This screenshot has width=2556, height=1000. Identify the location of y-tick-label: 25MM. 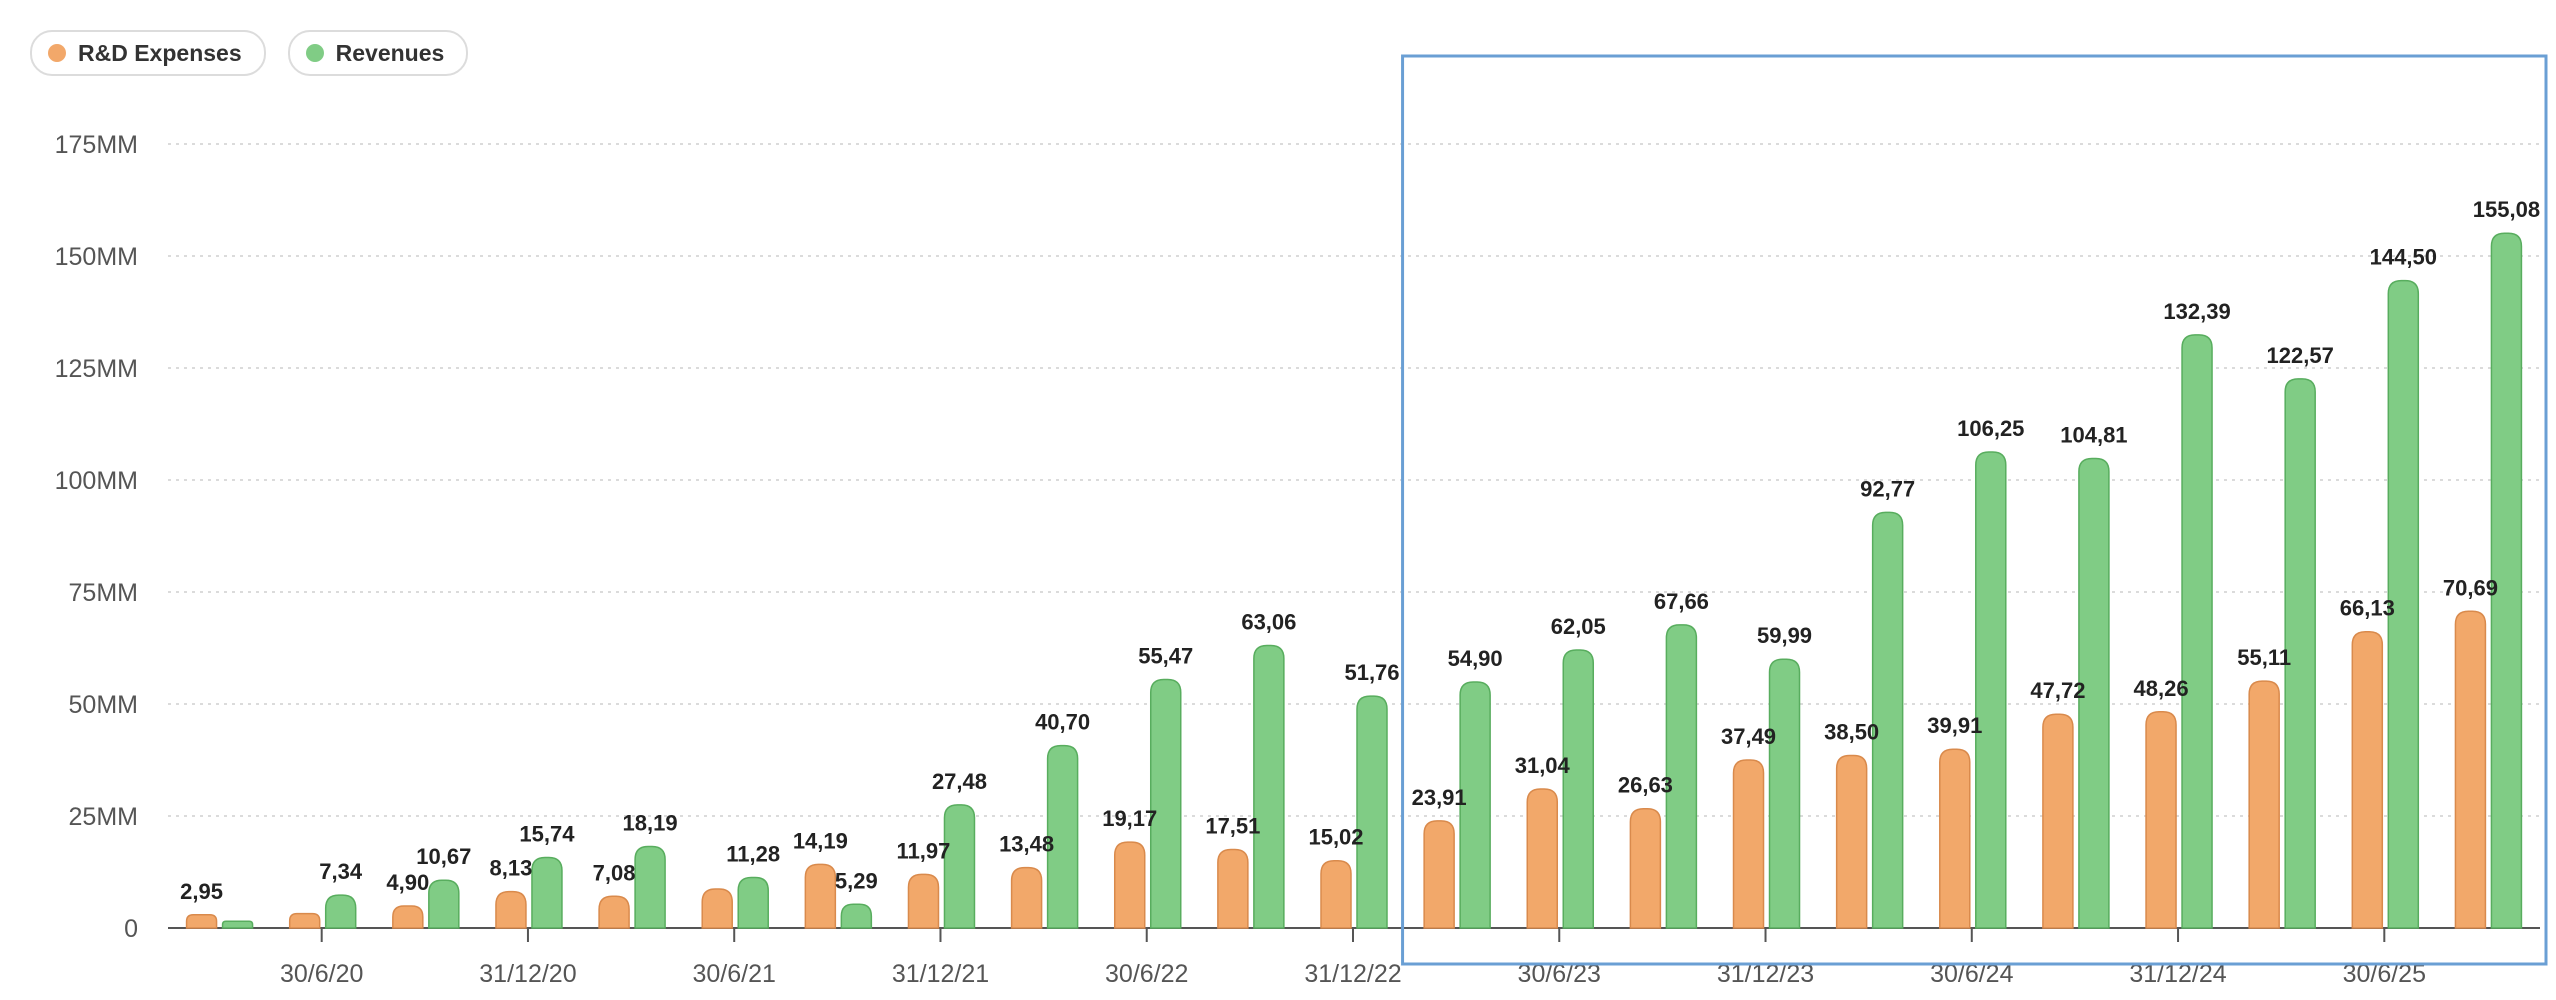
(103, 817).